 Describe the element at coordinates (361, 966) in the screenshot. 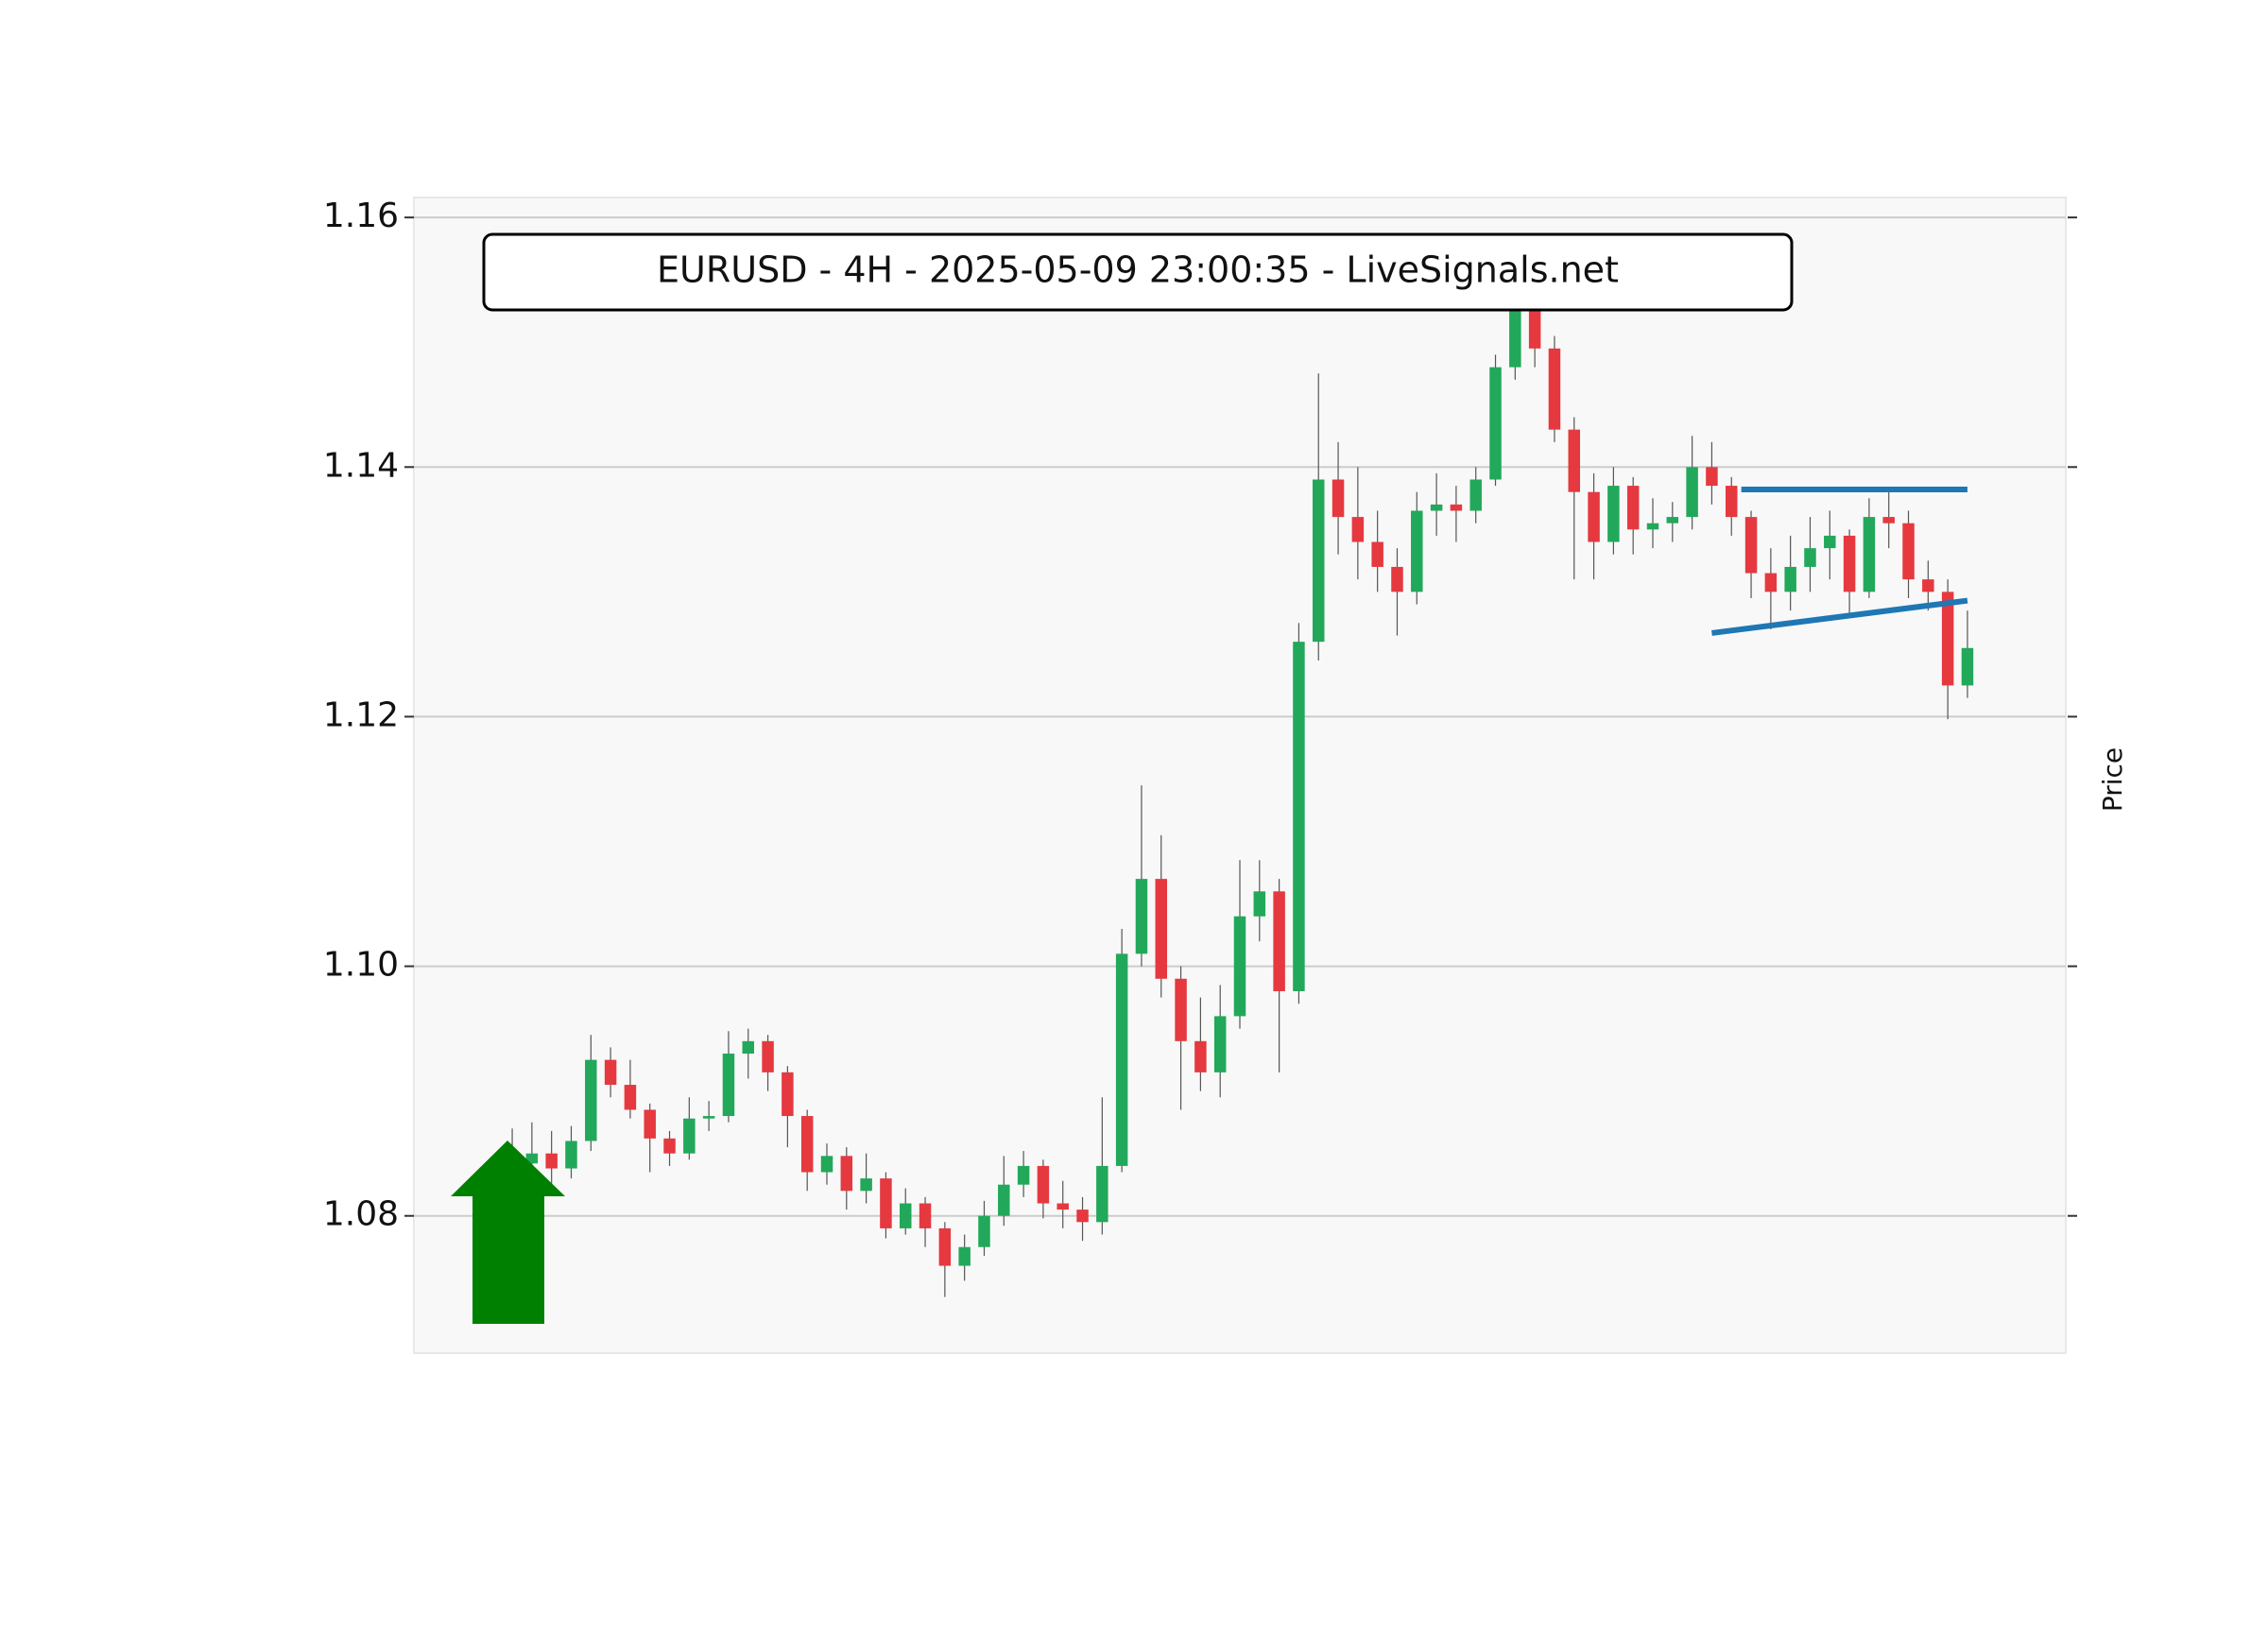

I see `y-tick-label: 1.10` at that location.